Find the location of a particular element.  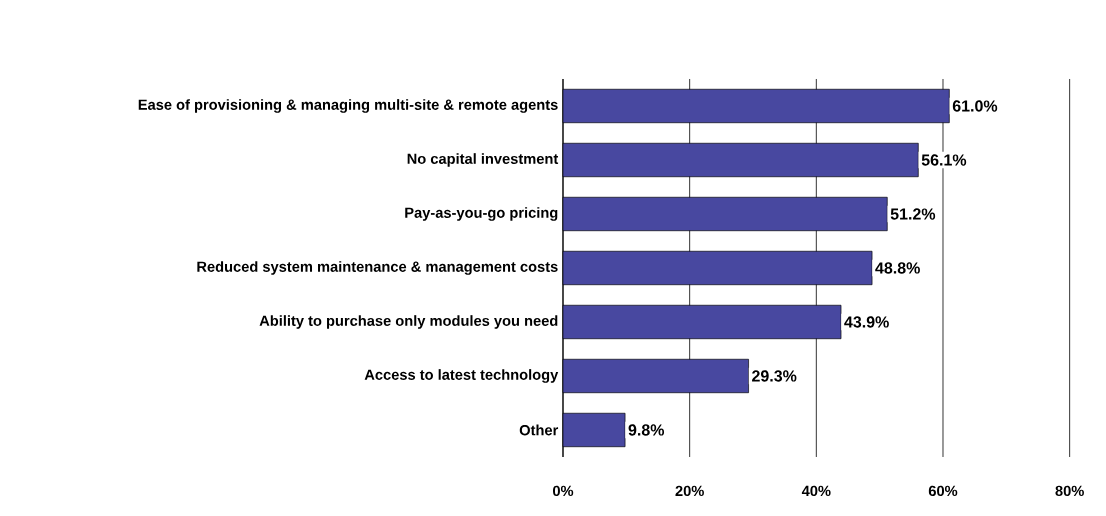

x-tick-label: 0% is located at coordinates (563, 491).